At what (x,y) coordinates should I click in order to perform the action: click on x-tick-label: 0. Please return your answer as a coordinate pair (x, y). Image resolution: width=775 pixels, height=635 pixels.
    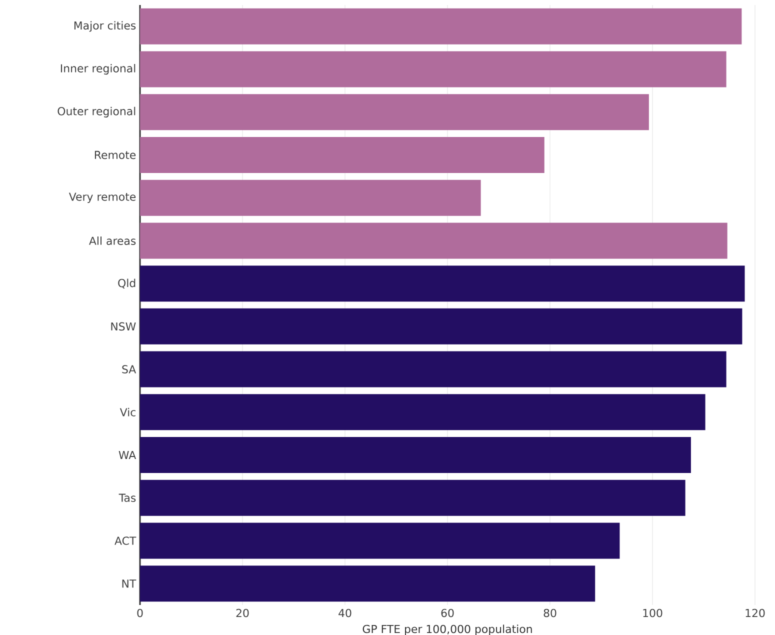
    Looking at the image, I should click on (140, 613).